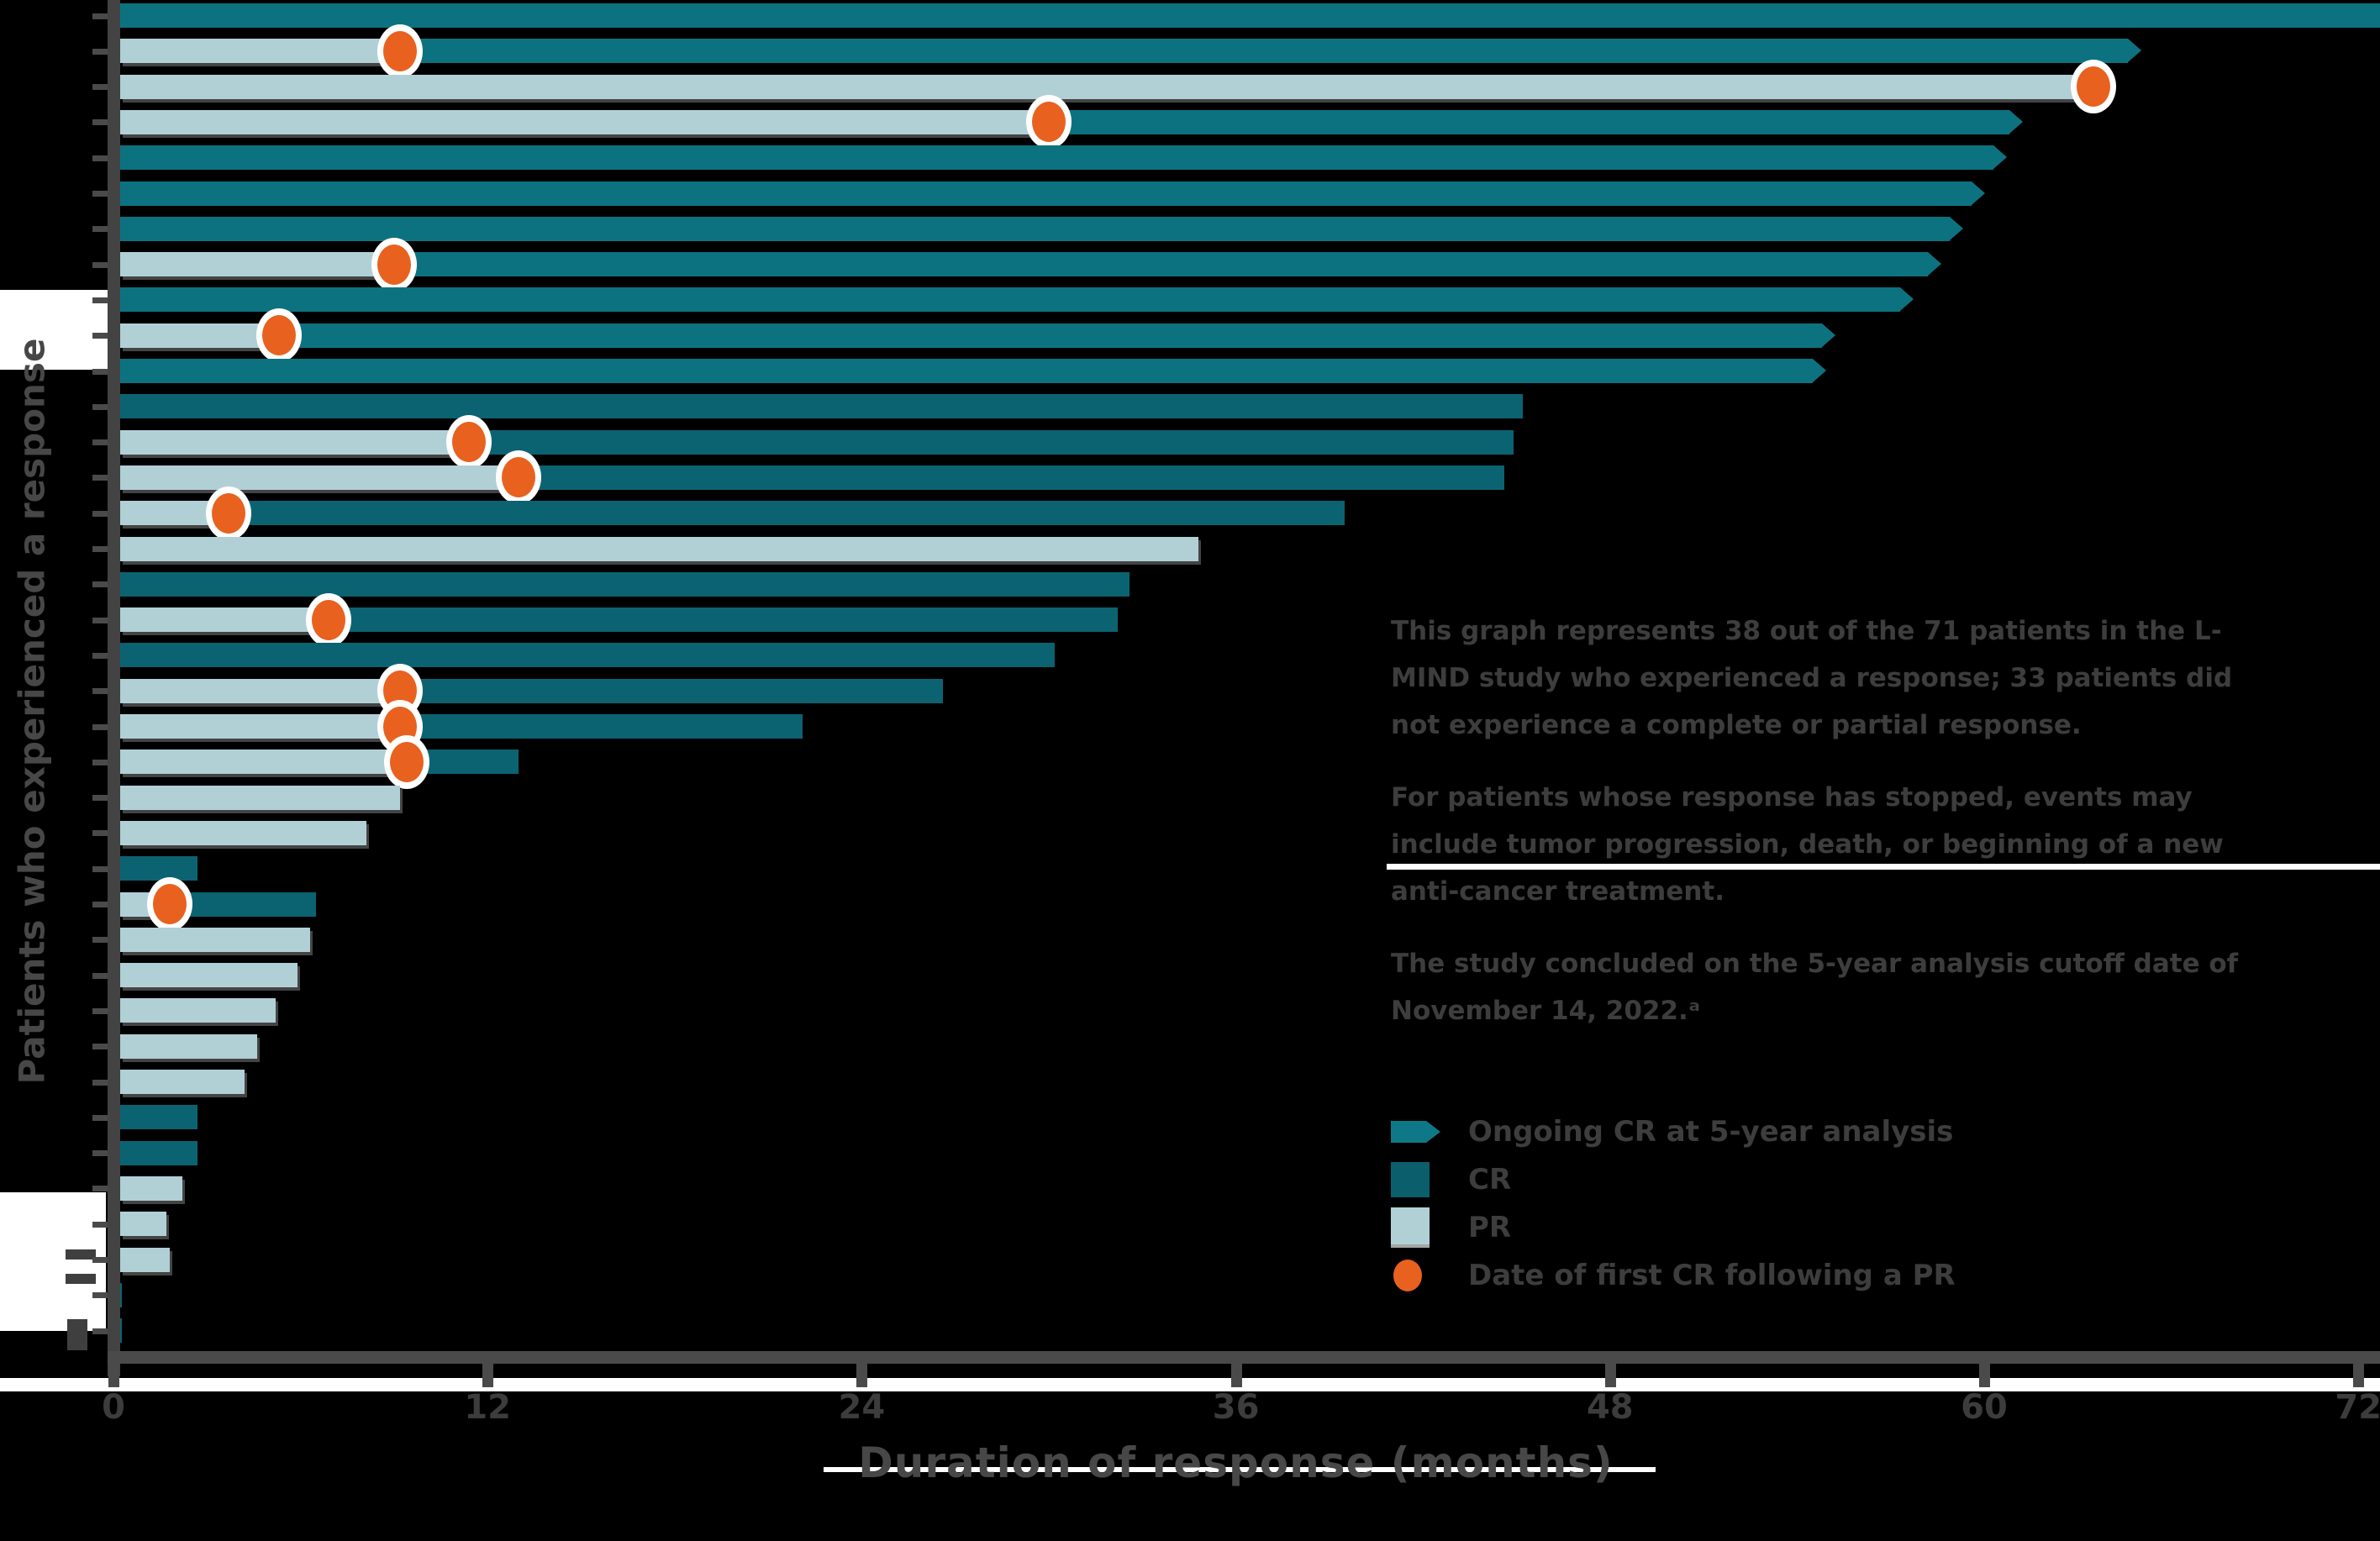  I want to click on x-axis-line, so click(1244, 1357).